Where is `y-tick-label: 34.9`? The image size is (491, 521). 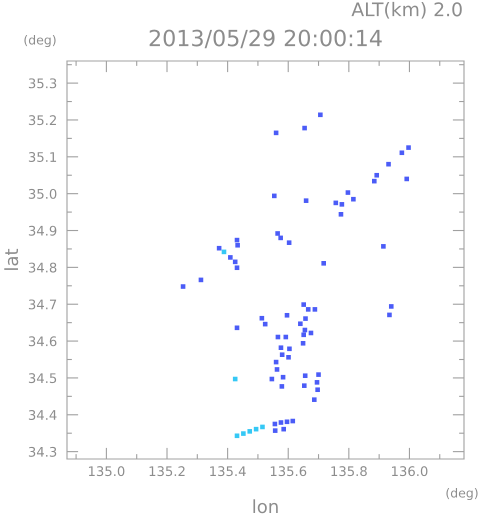 y-tick-label: 34.9 is located at coordinates (42, 231).